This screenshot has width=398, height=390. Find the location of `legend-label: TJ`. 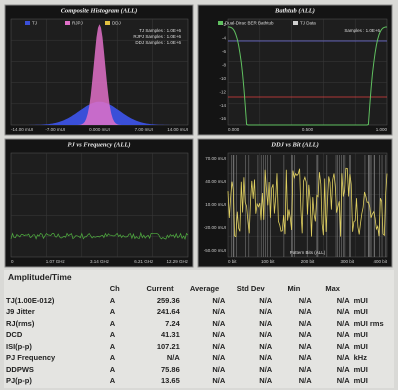

legend-label: TJ is located at coordinates (34, 23).